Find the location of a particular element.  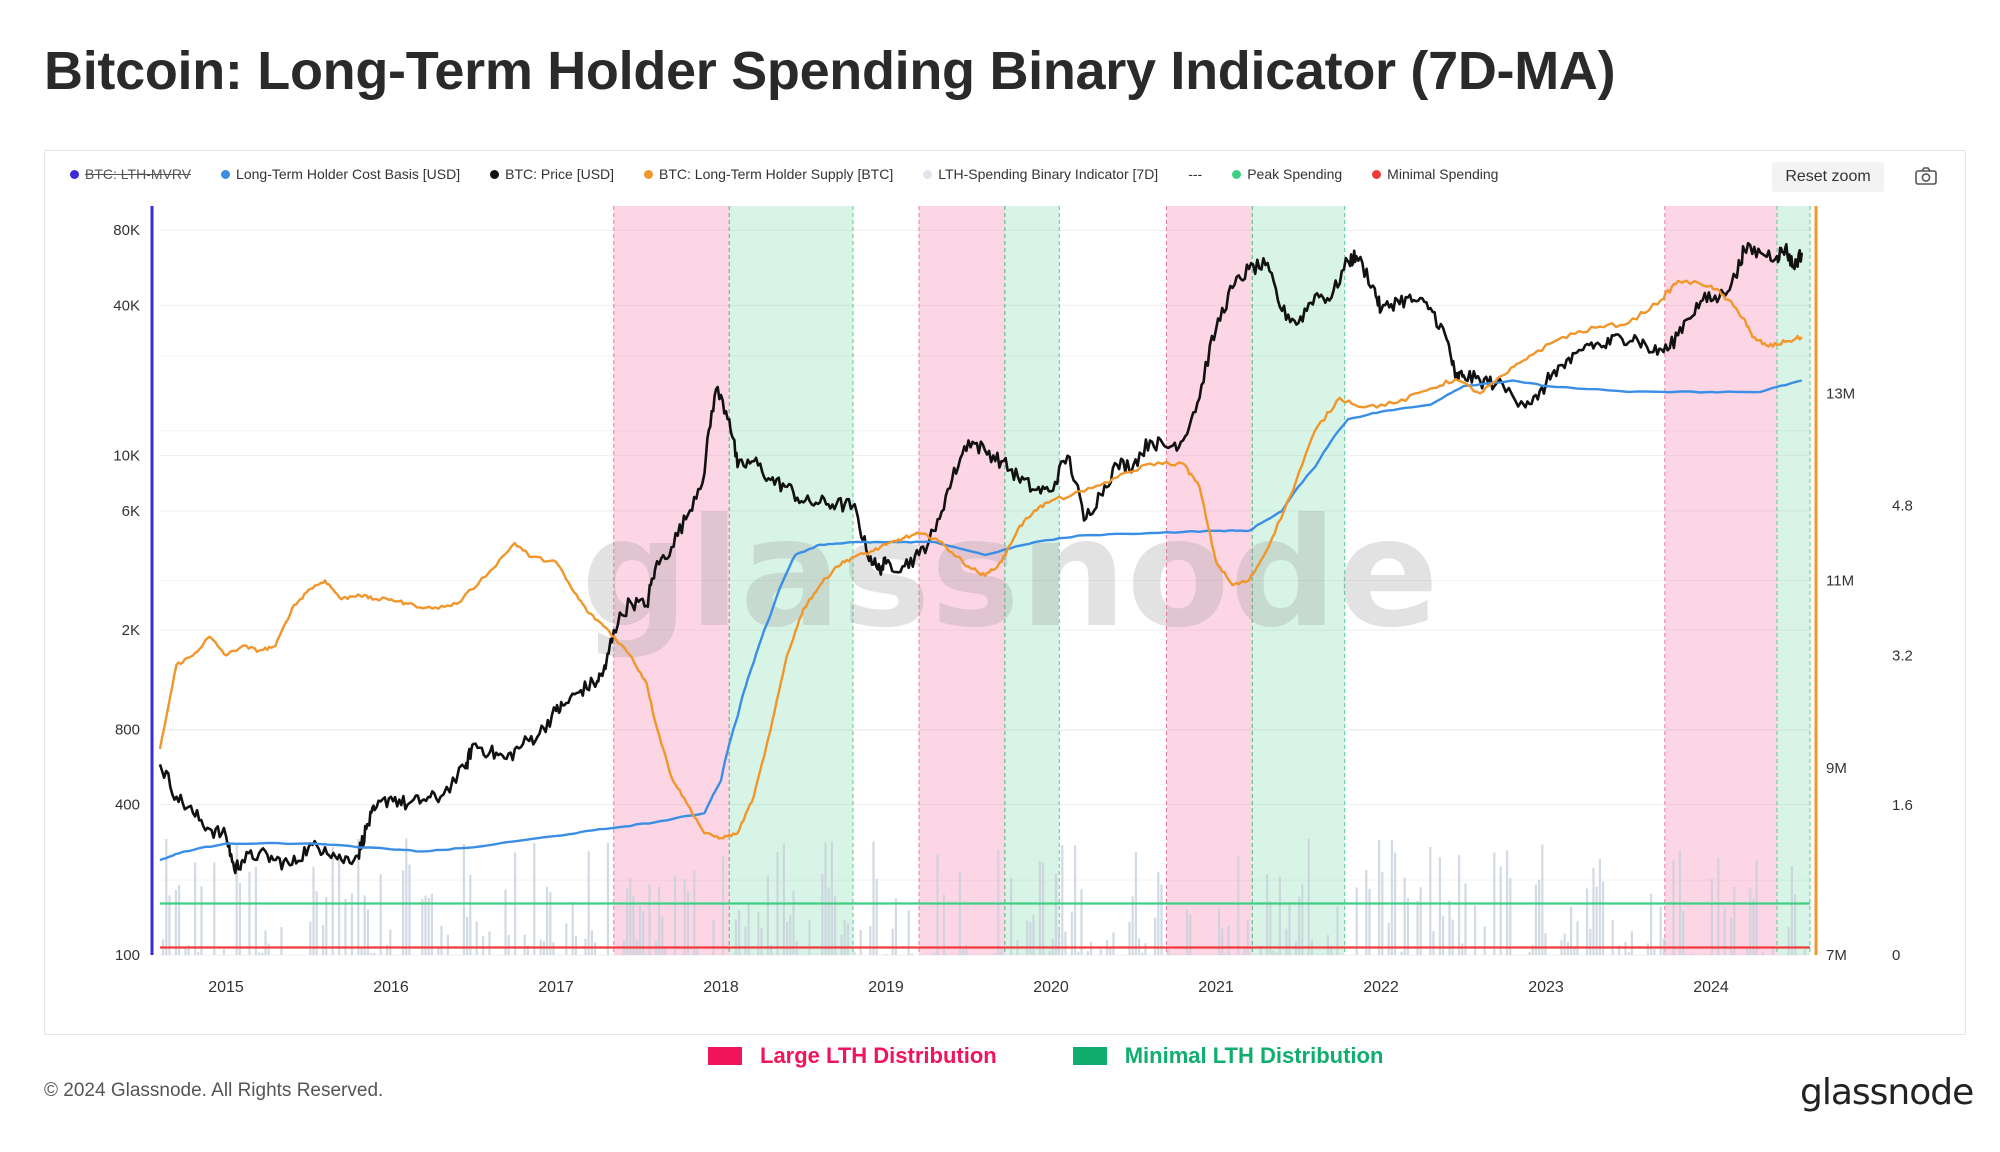

y-supply-tick-label: 7M is located at coordinates (1836, 955).